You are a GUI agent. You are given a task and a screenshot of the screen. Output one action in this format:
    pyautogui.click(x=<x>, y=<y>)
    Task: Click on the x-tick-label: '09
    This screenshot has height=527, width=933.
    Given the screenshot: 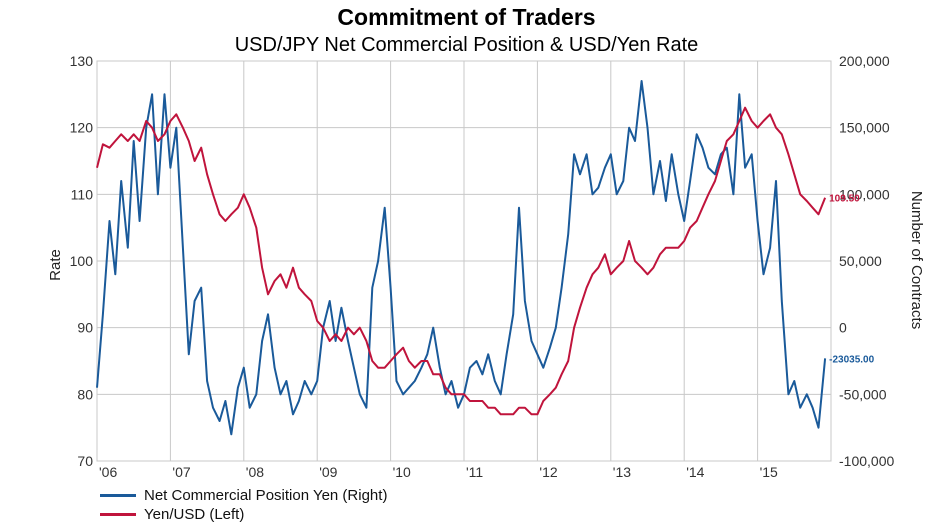 What is the action you would take?
    pyautogui.click(x=328, y=472)
    